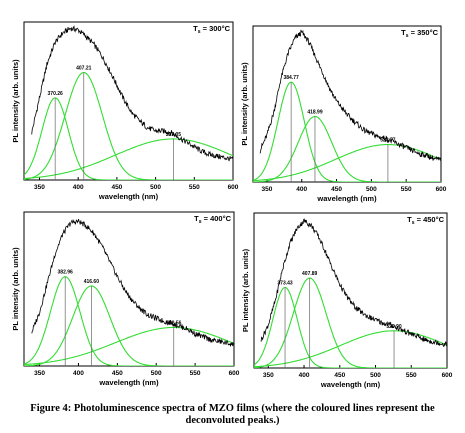 This screenshot has width=465, height=433. What do you see at coordinates (66, 273) in the screenshot?
I see `peak-label-1: 382.96` at bounding box center [66, 273].